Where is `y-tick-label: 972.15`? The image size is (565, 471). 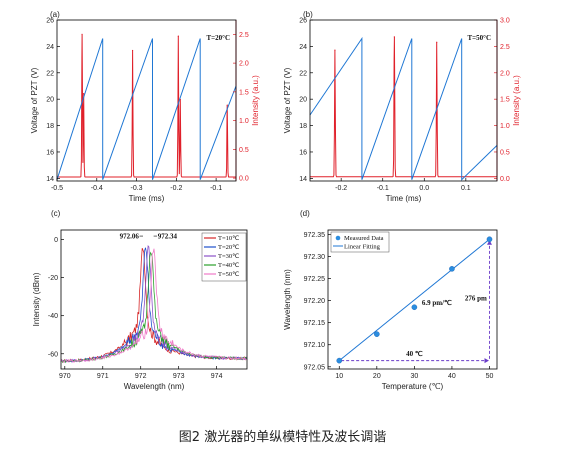 y-tick-label: 972.15 is located at coordinates (315, 323).